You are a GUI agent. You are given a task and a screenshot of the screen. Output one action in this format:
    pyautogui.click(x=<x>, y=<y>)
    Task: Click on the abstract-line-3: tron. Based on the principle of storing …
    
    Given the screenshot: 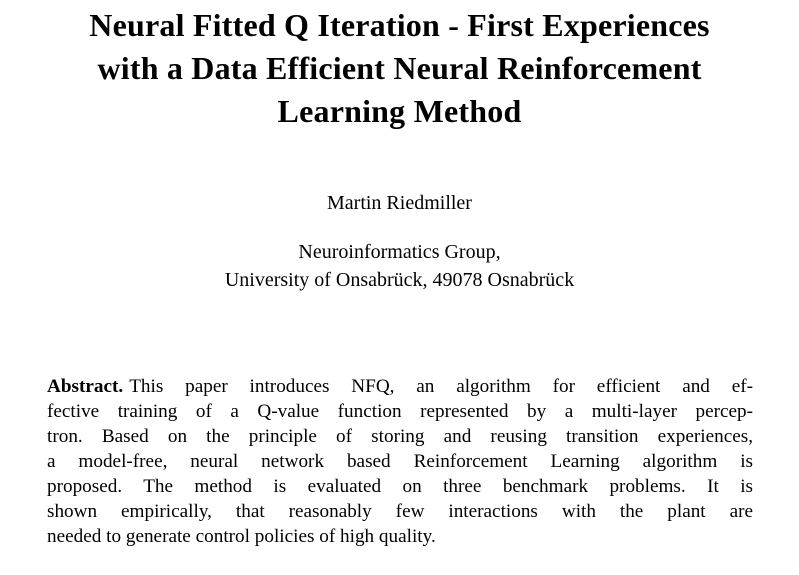 What is the action you would take?
    pyautogui.click(x=400, y=436)
    